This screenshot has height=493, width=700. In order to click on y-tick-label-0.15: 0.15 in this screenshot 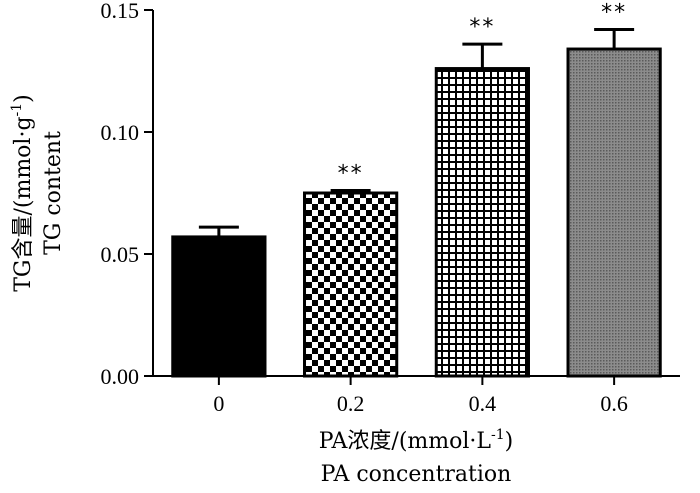, I will do `click(120, 11)`.